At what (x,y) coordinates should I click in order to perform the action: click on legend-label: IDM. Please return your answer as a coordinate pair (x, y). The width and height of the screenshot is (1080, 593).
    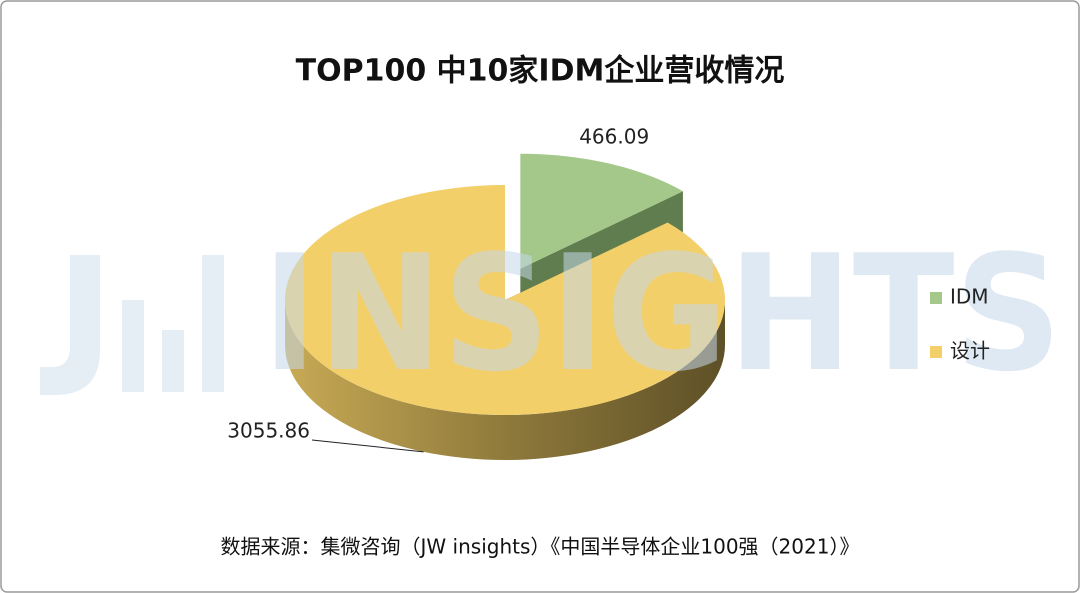
    Looking at the image, I should click on (969, 297).